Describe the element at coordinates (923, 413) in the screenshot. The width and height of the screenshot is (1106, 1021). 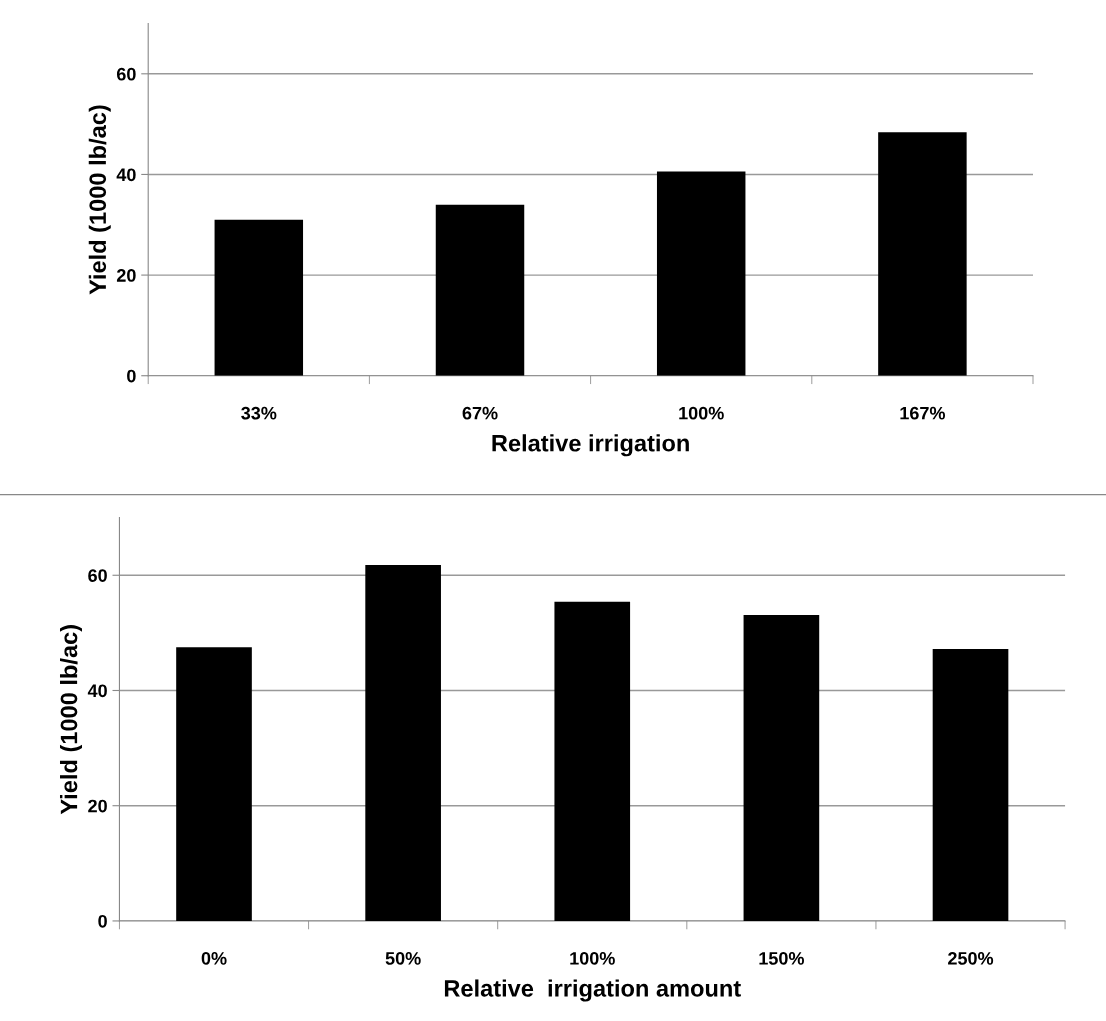
I see `x-tick-label: 167%` at that location.